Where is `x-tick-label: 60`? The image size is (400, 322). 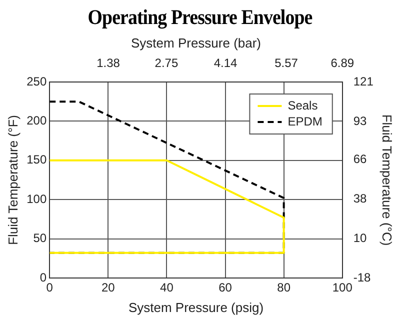
x-tick-label: 60 is located at coordinates (225, 287).